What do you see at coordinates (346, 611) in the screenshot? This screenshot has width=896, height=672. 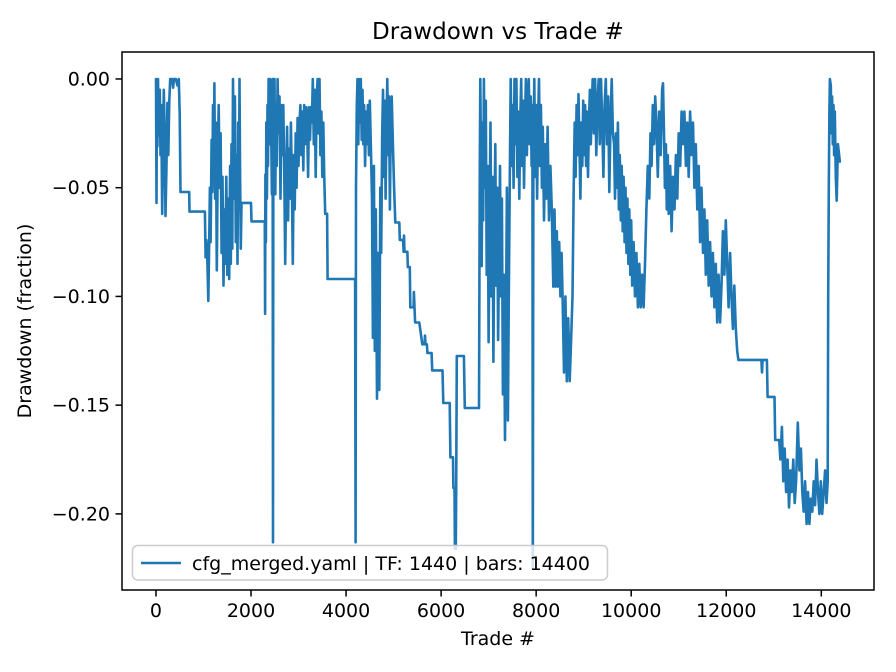 I see `x-tick-label: 4000` at bounding box center [346, 611].